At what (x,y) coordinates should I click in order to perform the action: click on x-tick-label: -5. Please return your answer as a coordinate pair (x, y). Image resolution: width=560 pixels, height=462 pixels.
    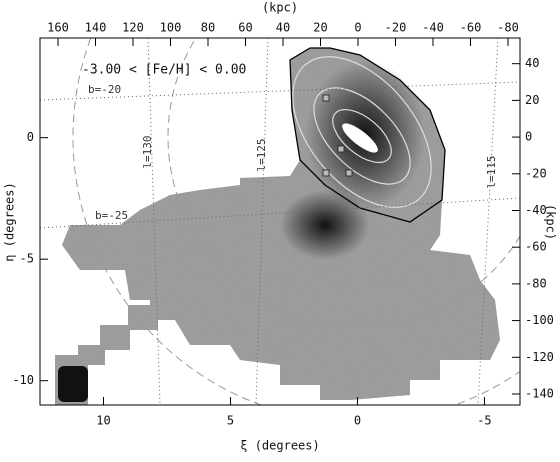
    Looking at the image, I should click on (484, 421).